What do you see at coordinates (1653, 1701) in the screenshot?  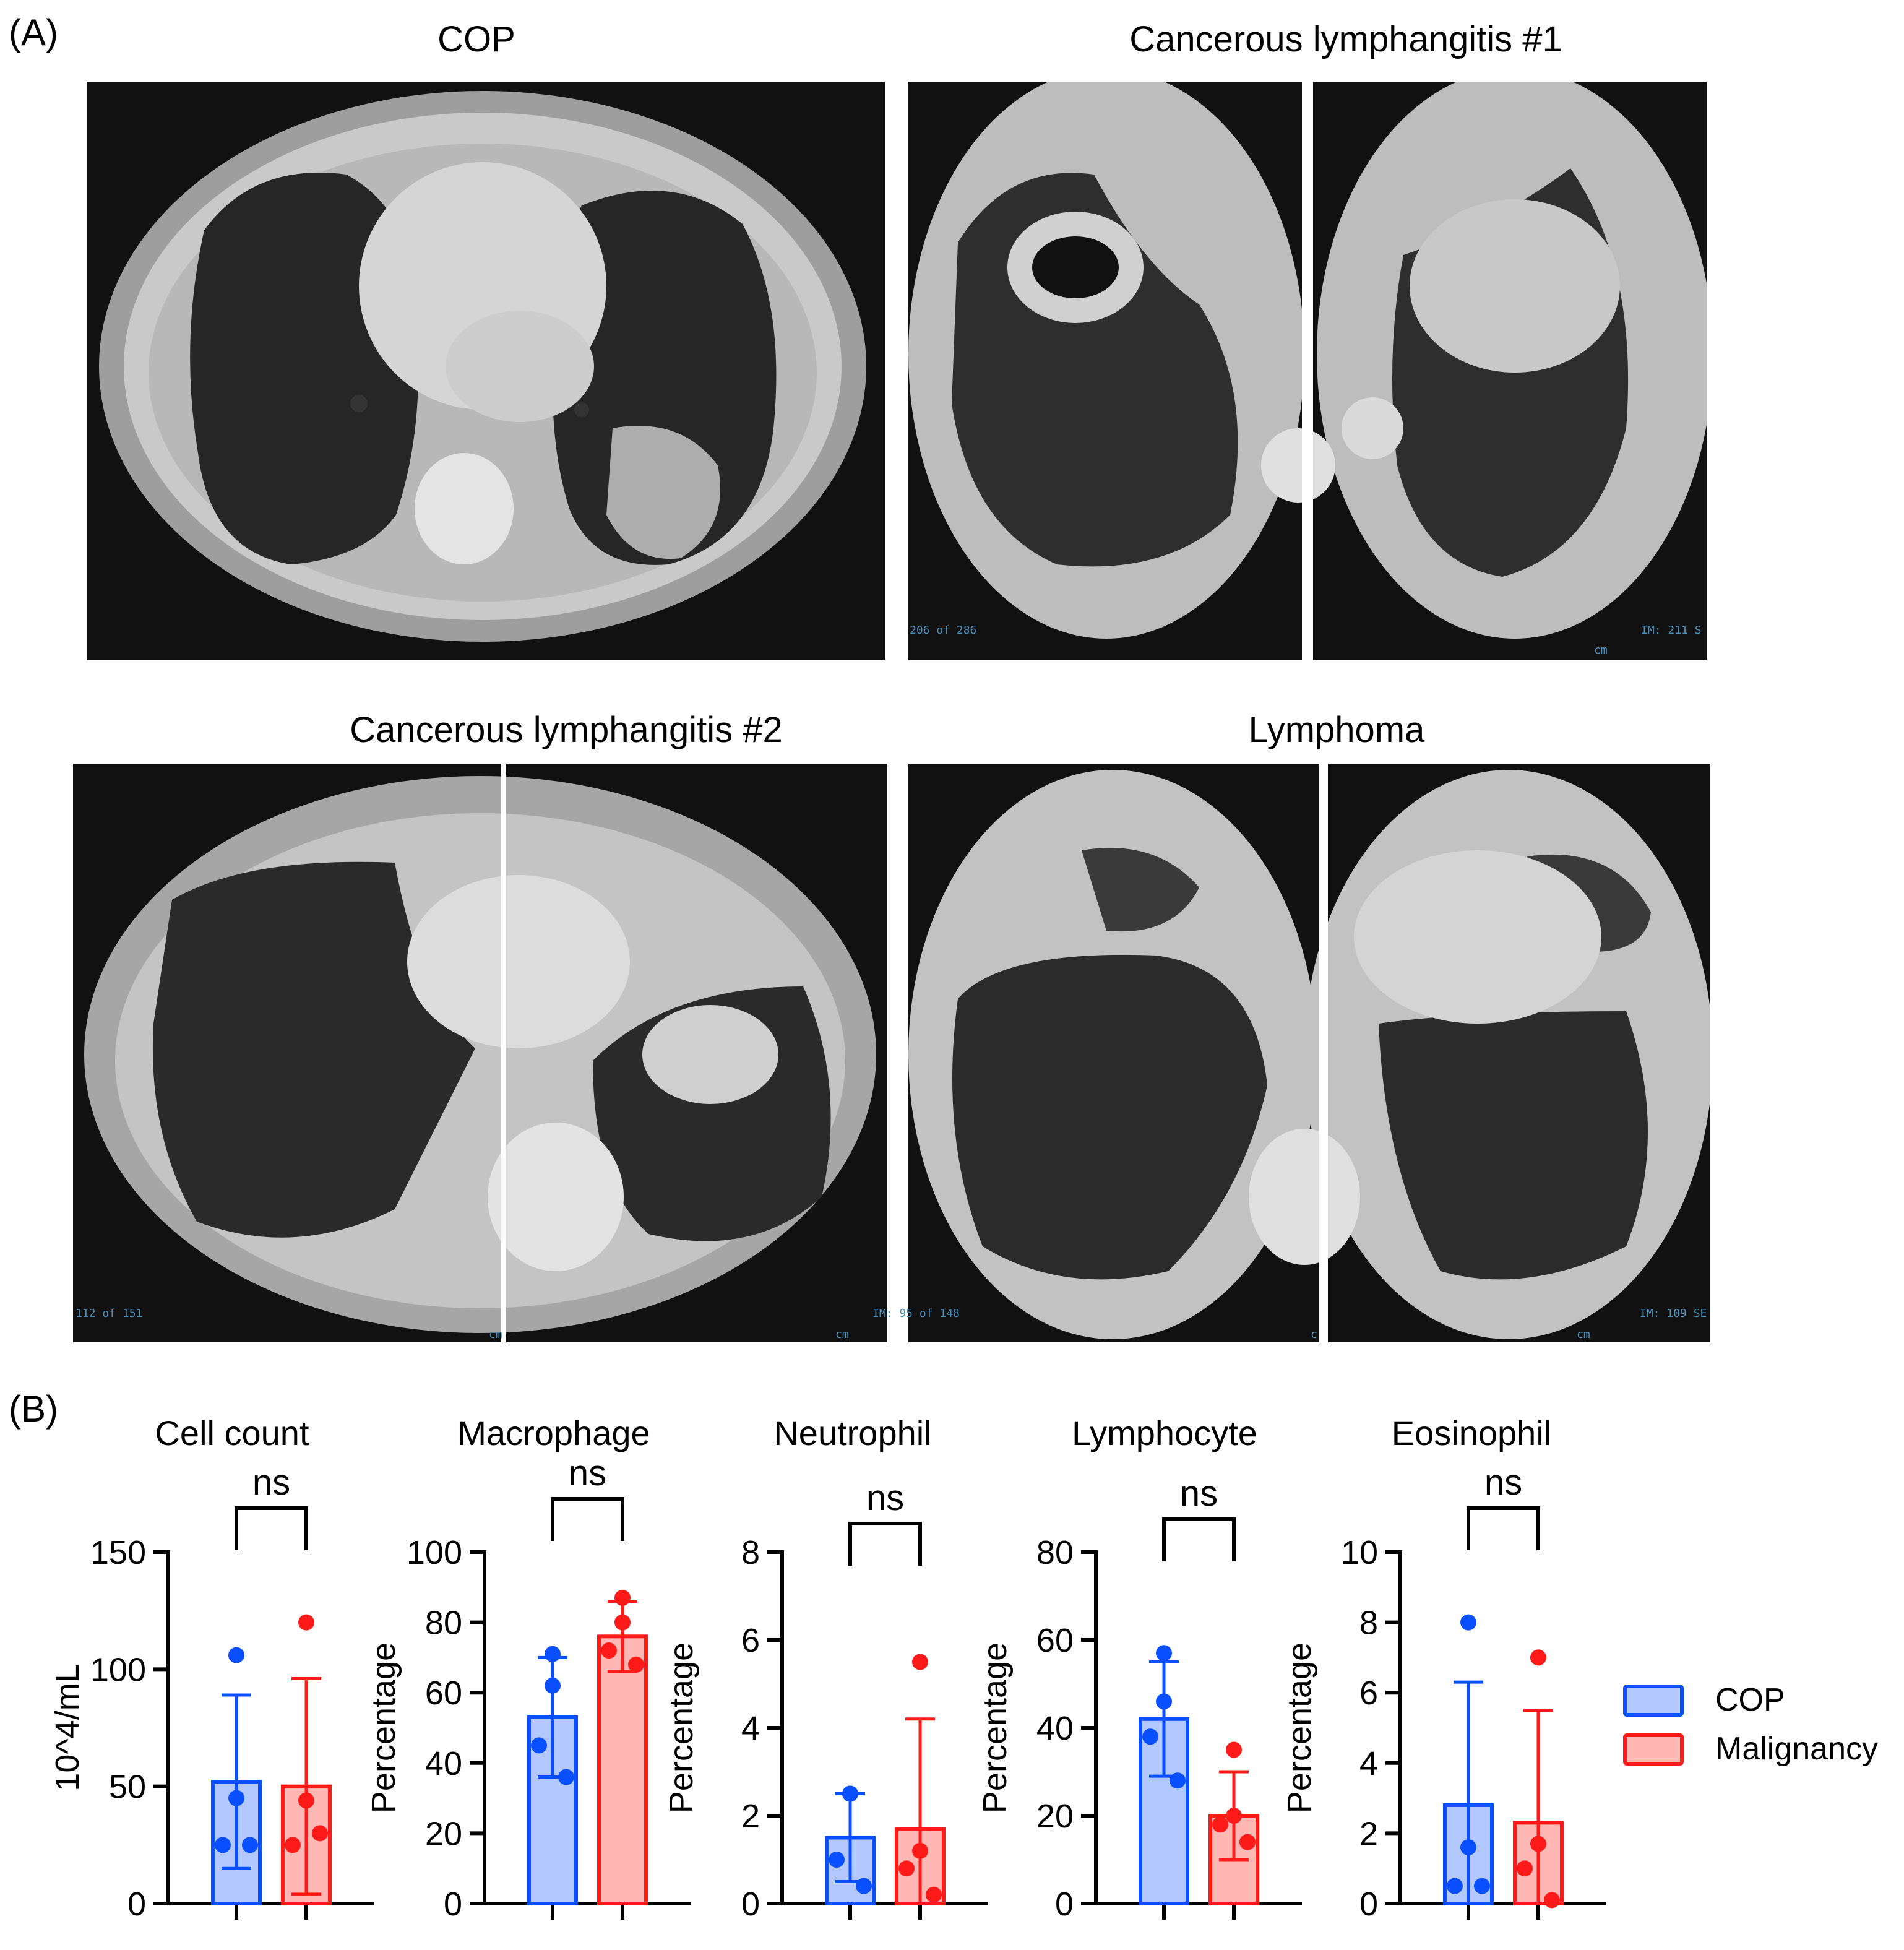 I see `legend-swatch-cop` at bounding box center [1653, 1701].